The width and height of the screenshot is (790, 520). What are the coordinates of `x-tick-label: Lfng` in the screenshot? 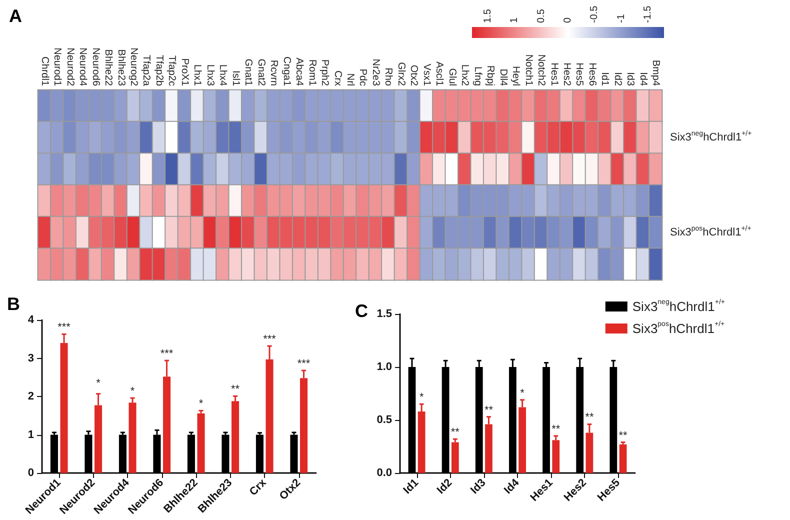 It's located at (477, 76).